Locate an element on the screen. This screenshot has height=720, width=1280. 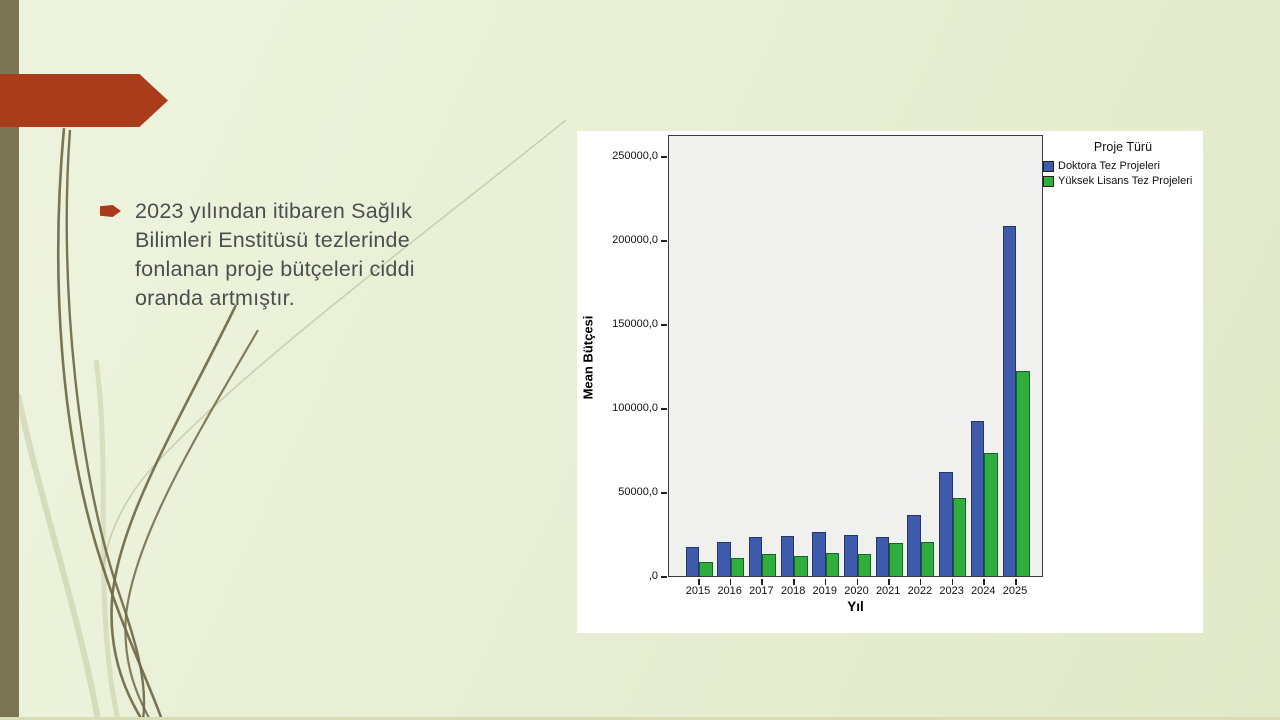
legend-label: Doktora Tez Projeleri is located at coordinates (1109, 166).